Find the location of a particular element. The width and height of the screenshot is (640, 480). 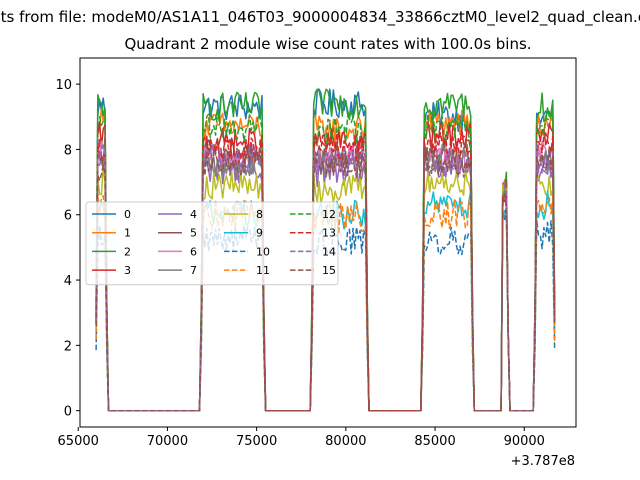

y-axis: 0 2 4 6 8 10 is located at coordinates (67, 249).